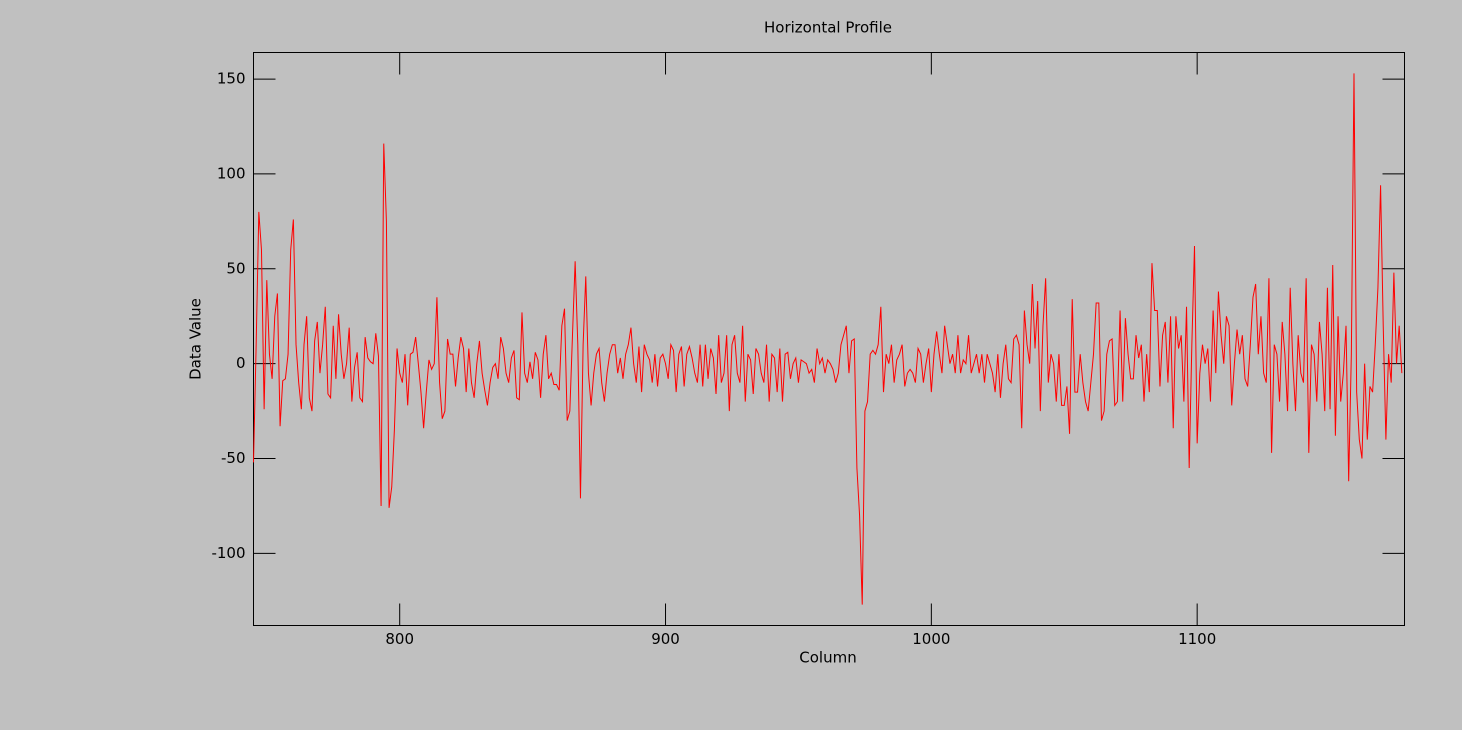 The width and height of the screenshot is (1462, 730). What do you see at coordinates (399, 639) in the screenshot?
I see `x-tick-label: 800` at bounding box center [399, 639].